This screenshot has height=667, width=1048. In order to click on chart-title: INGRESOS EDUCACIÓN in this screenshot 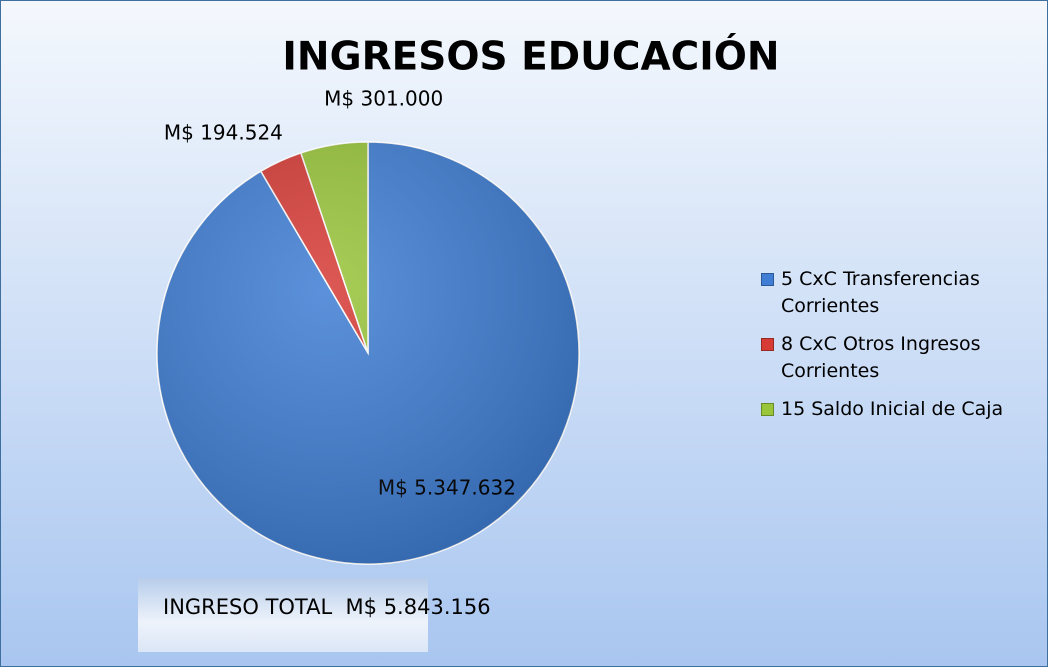, I will do `click(530, 56)`.